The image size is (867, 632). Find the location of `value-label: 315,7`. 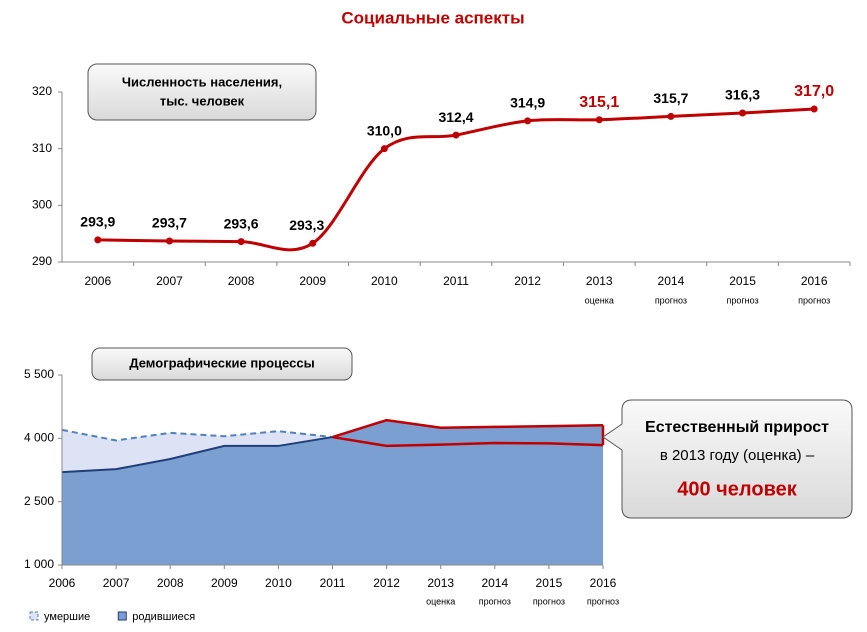

value-label: 315,7 is located at coordinates (670, 98).